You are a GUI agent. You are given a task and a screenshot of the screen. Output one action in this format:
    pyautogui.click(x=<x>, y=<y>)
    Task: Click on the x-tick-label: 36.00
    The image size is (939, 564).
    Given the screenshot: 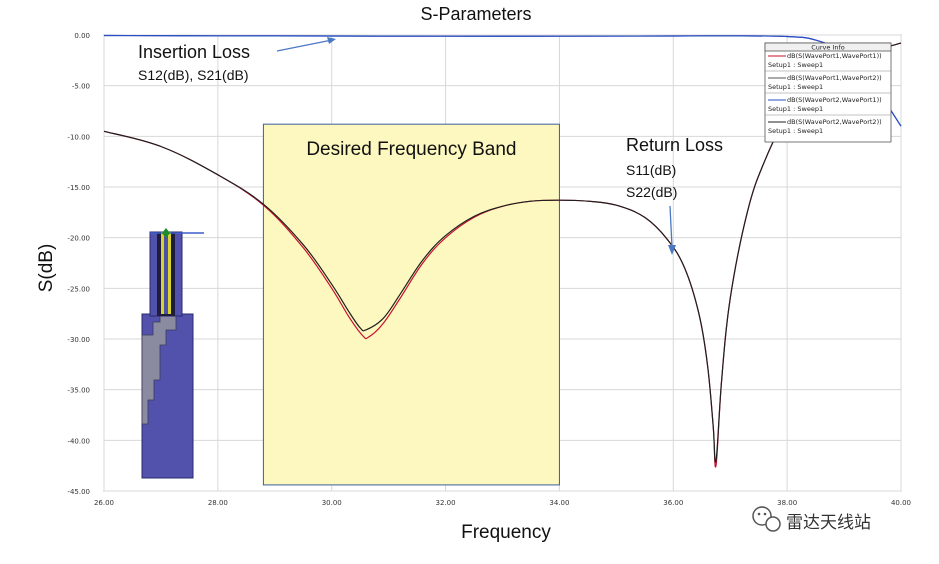 What is the action you would take?
    pyautogui.click(x=673, y=503)
    